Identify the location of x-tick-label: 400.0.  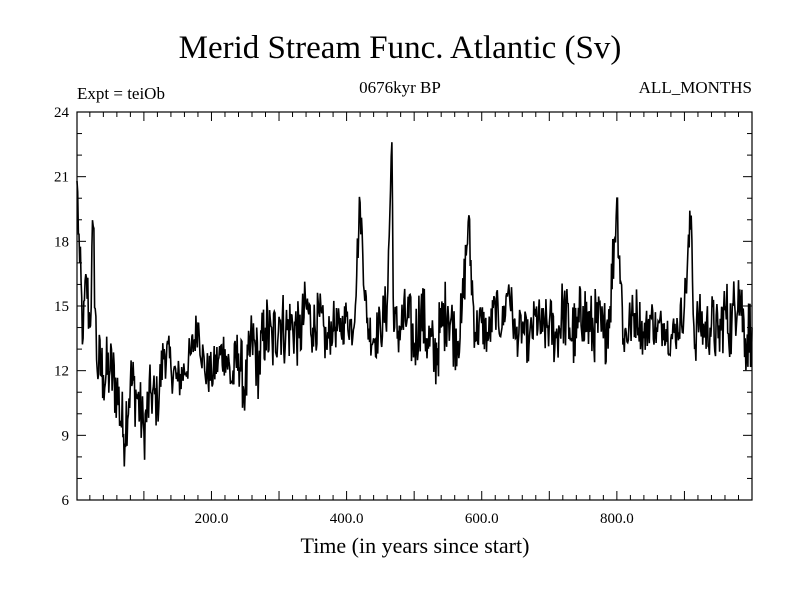
(347, 519).